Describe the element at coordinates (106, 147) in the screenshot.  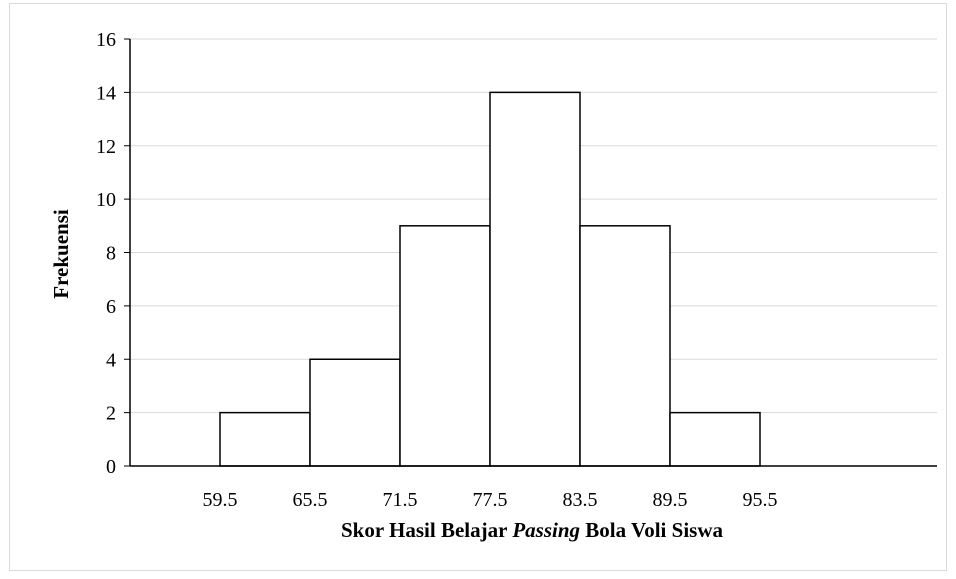
I see `y-tick-label: 12` at that location.